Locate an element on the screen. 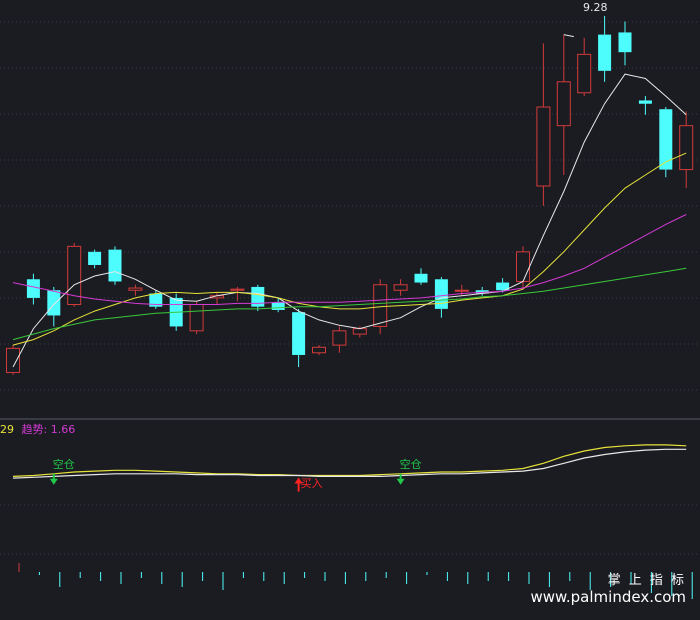  ma-line-magenta is located at coordinates (349, 259).